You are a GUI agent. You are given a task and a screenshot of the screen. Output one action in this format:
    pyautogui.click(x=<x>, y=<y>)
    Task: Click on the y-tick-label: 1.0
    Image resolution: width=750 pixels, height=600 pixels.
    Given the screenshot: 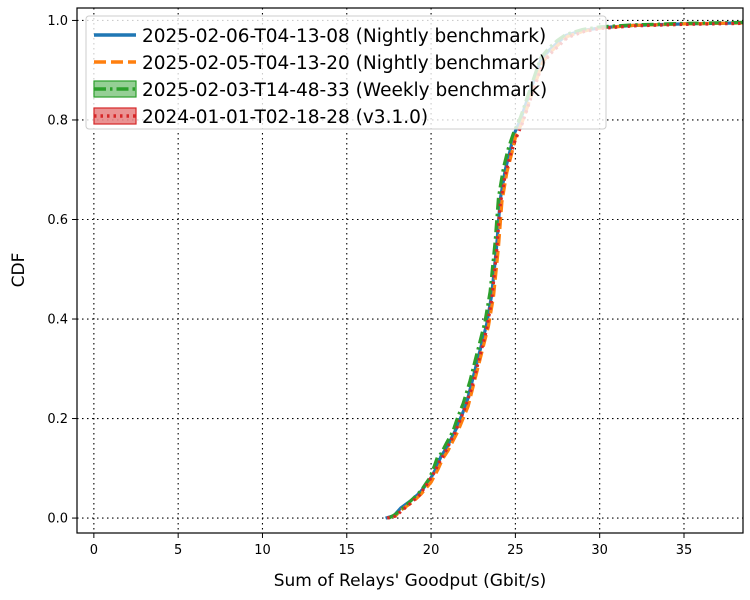 What is the action you would take?
    pyautogui.click(x=57, y=21)
    